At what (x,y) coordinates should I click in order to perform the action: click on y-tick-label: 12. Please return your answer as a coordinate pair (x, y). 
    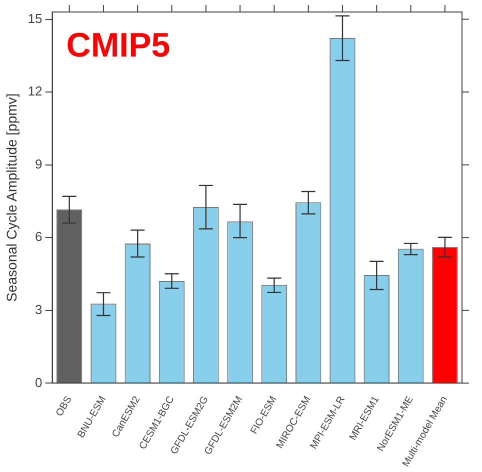
    Looking at the image, I should click on (35, 91).